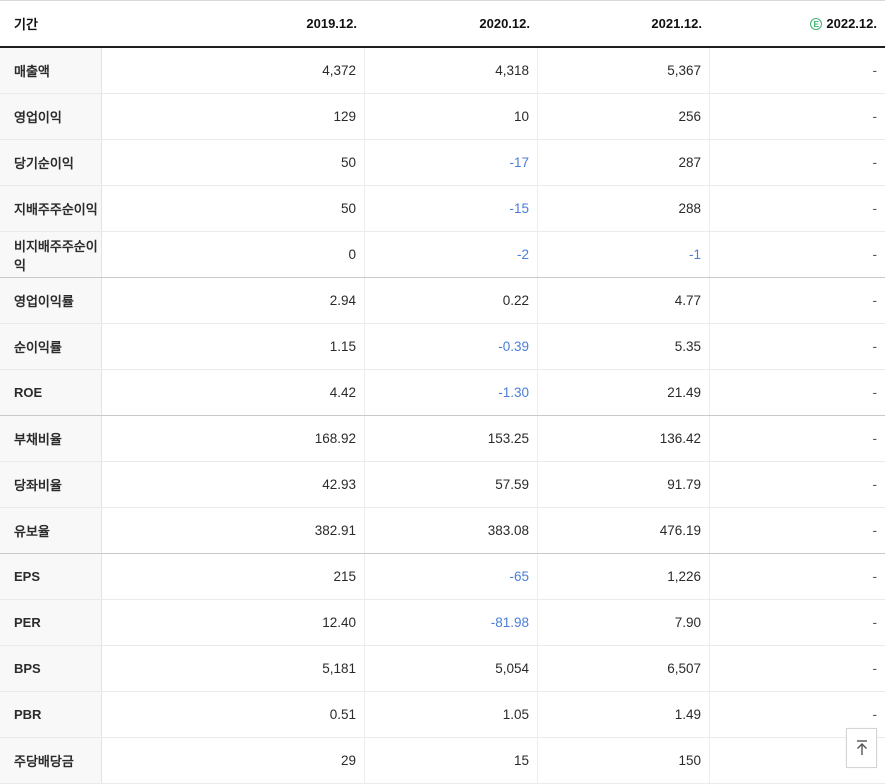 The width and height of the screenshot is (885, 784). Describe the element at coordinates (451, 668) in the screenshot. I see `cell-value: 5,054` at that location.